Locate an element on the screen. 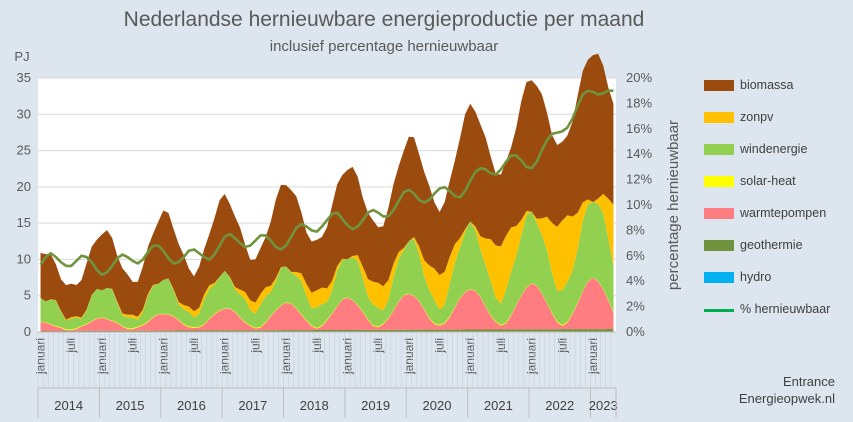  legend-item-hydro: hydro is located at coordinates (775, 284).